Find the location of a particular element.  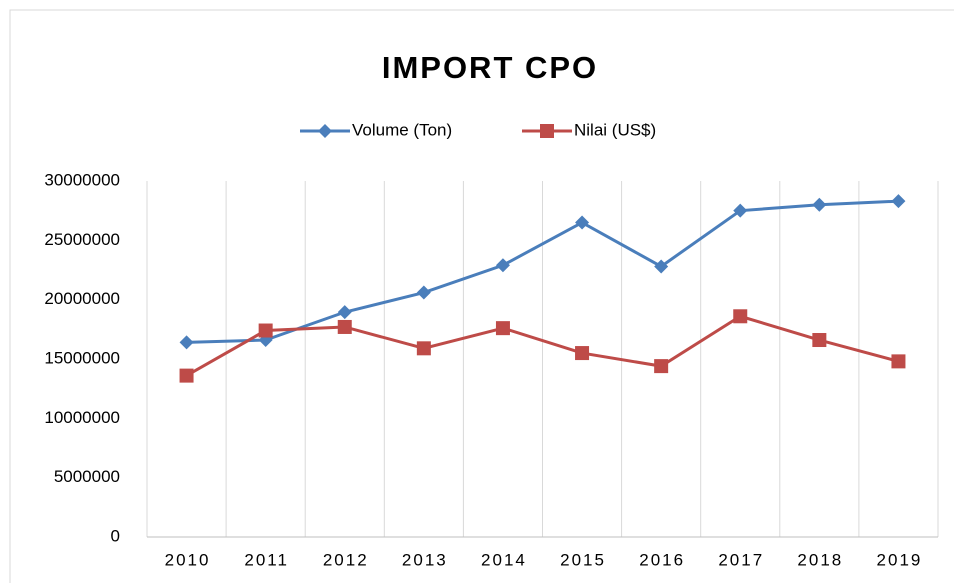

y-tick-label: 15000000 is located at coordinates (82, 357).